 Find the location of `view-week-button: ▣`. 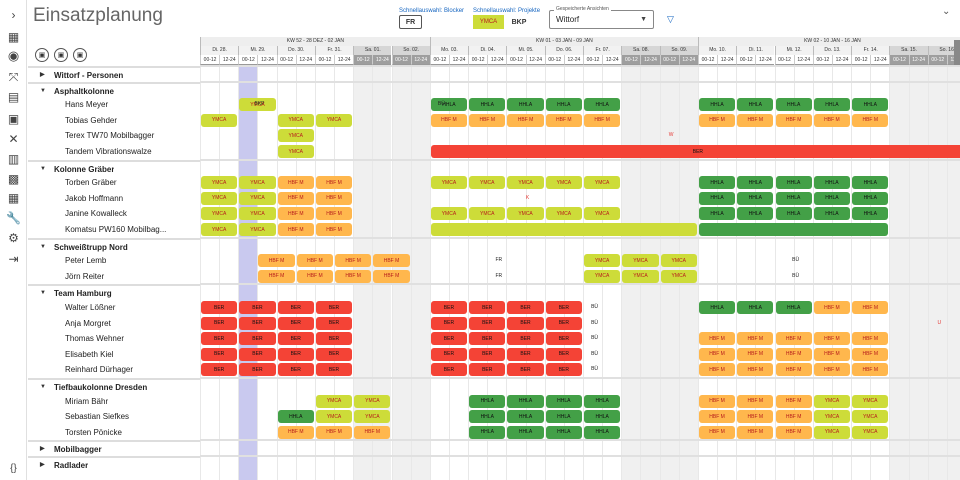

view-week-button: ▣ is located at coordinates (61, 55).